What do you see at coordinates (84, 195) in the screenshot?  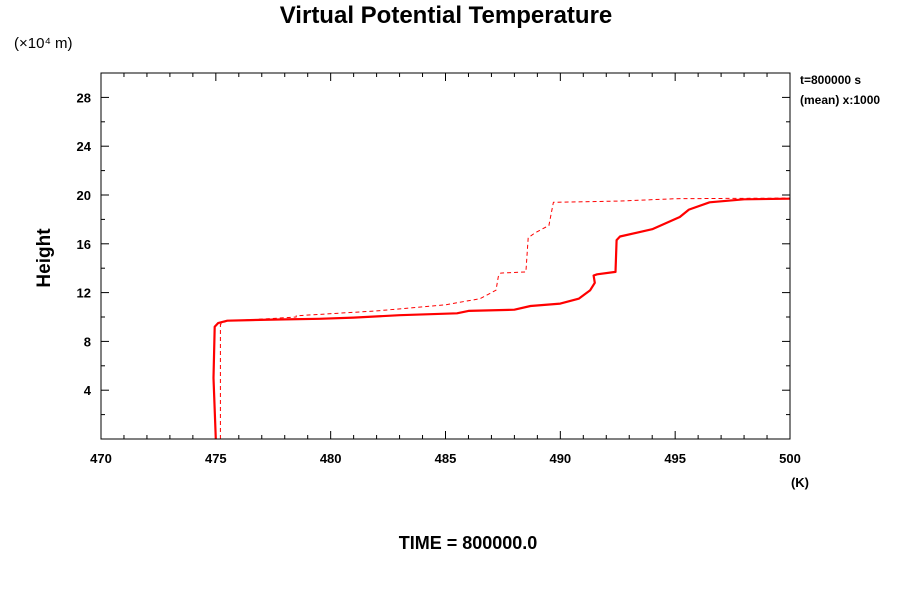 I see `y-tick-label: 20` at bounding box center [84, 195].